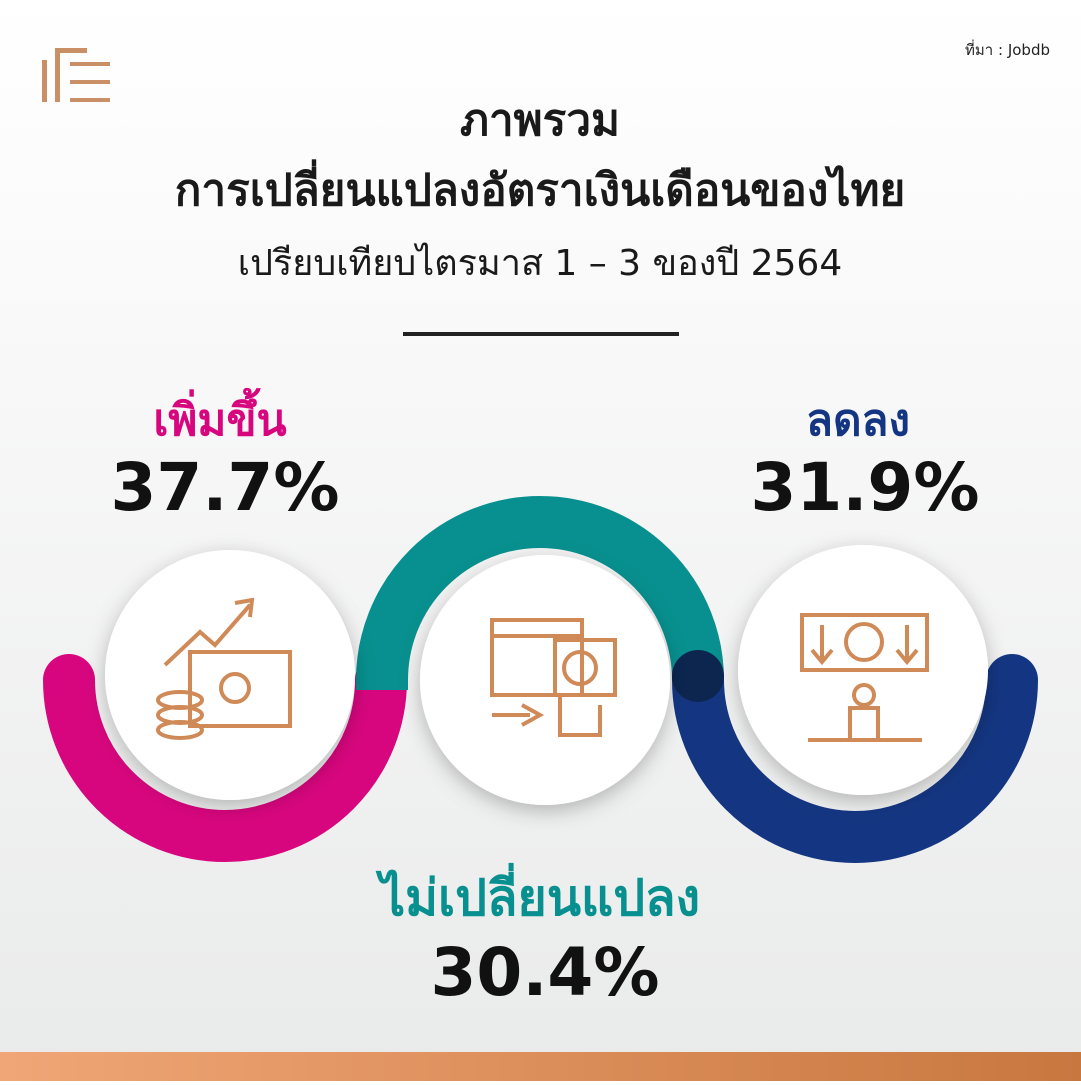  Describe the element at coordinates (540, 187) in the screenshot. I see `title-line-2: การเปลี่ยนแปลงอัตราเงินเดือนของไทย` at that location.